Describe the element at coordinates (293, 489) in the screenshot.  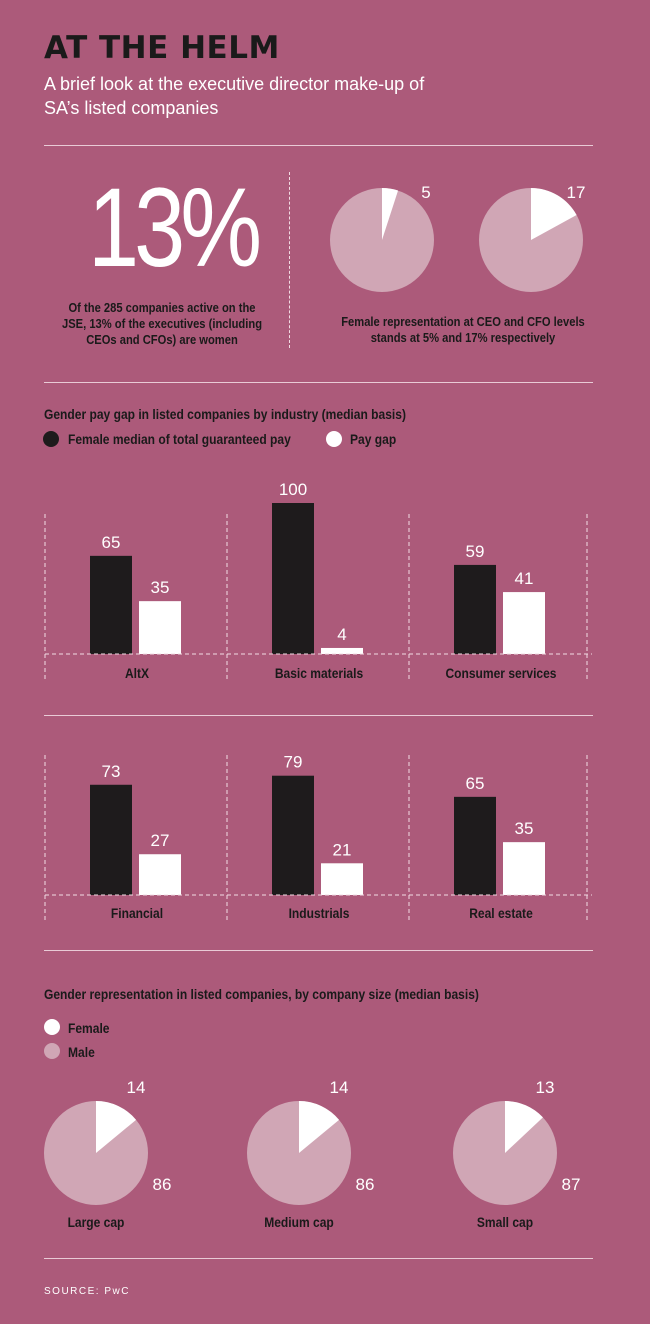
I see `bar-female-label-1: 100` at that location.